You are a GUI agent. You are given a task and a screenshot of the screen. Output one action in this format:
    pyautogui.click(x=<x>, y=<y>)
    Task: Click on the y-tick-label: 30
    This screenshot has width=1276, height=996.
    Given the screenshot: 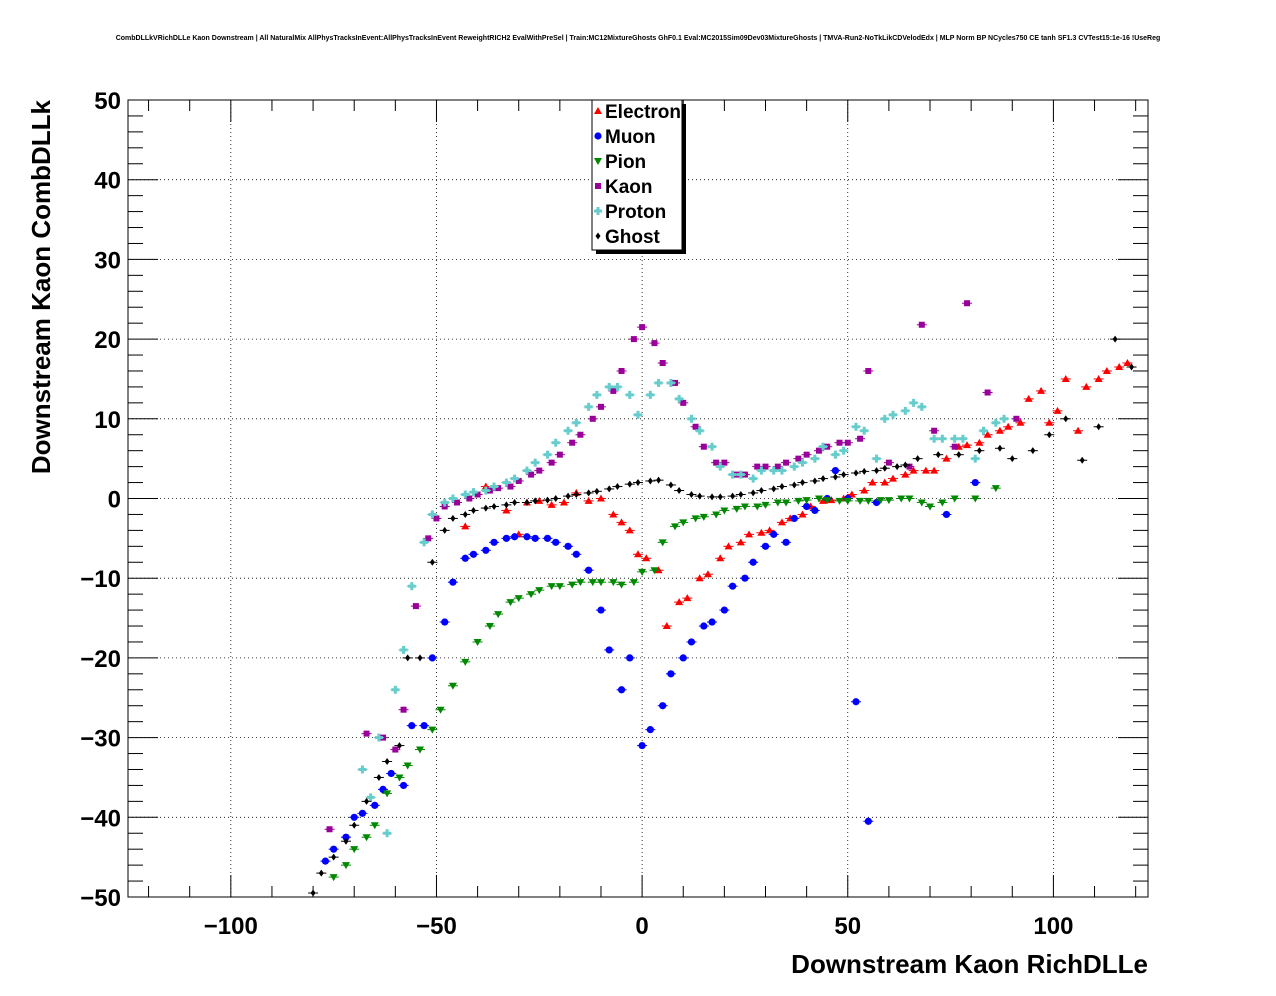 What is the action you would take?
    pyautogui.click(x=107, y=260)
    